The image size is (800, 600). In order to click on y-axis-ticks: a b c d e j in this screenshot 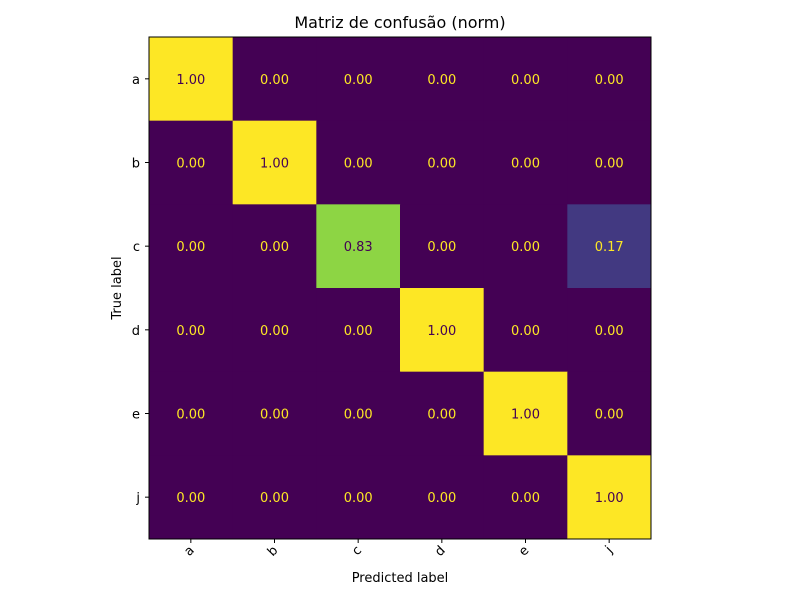, I will do `click(140, 289)`.